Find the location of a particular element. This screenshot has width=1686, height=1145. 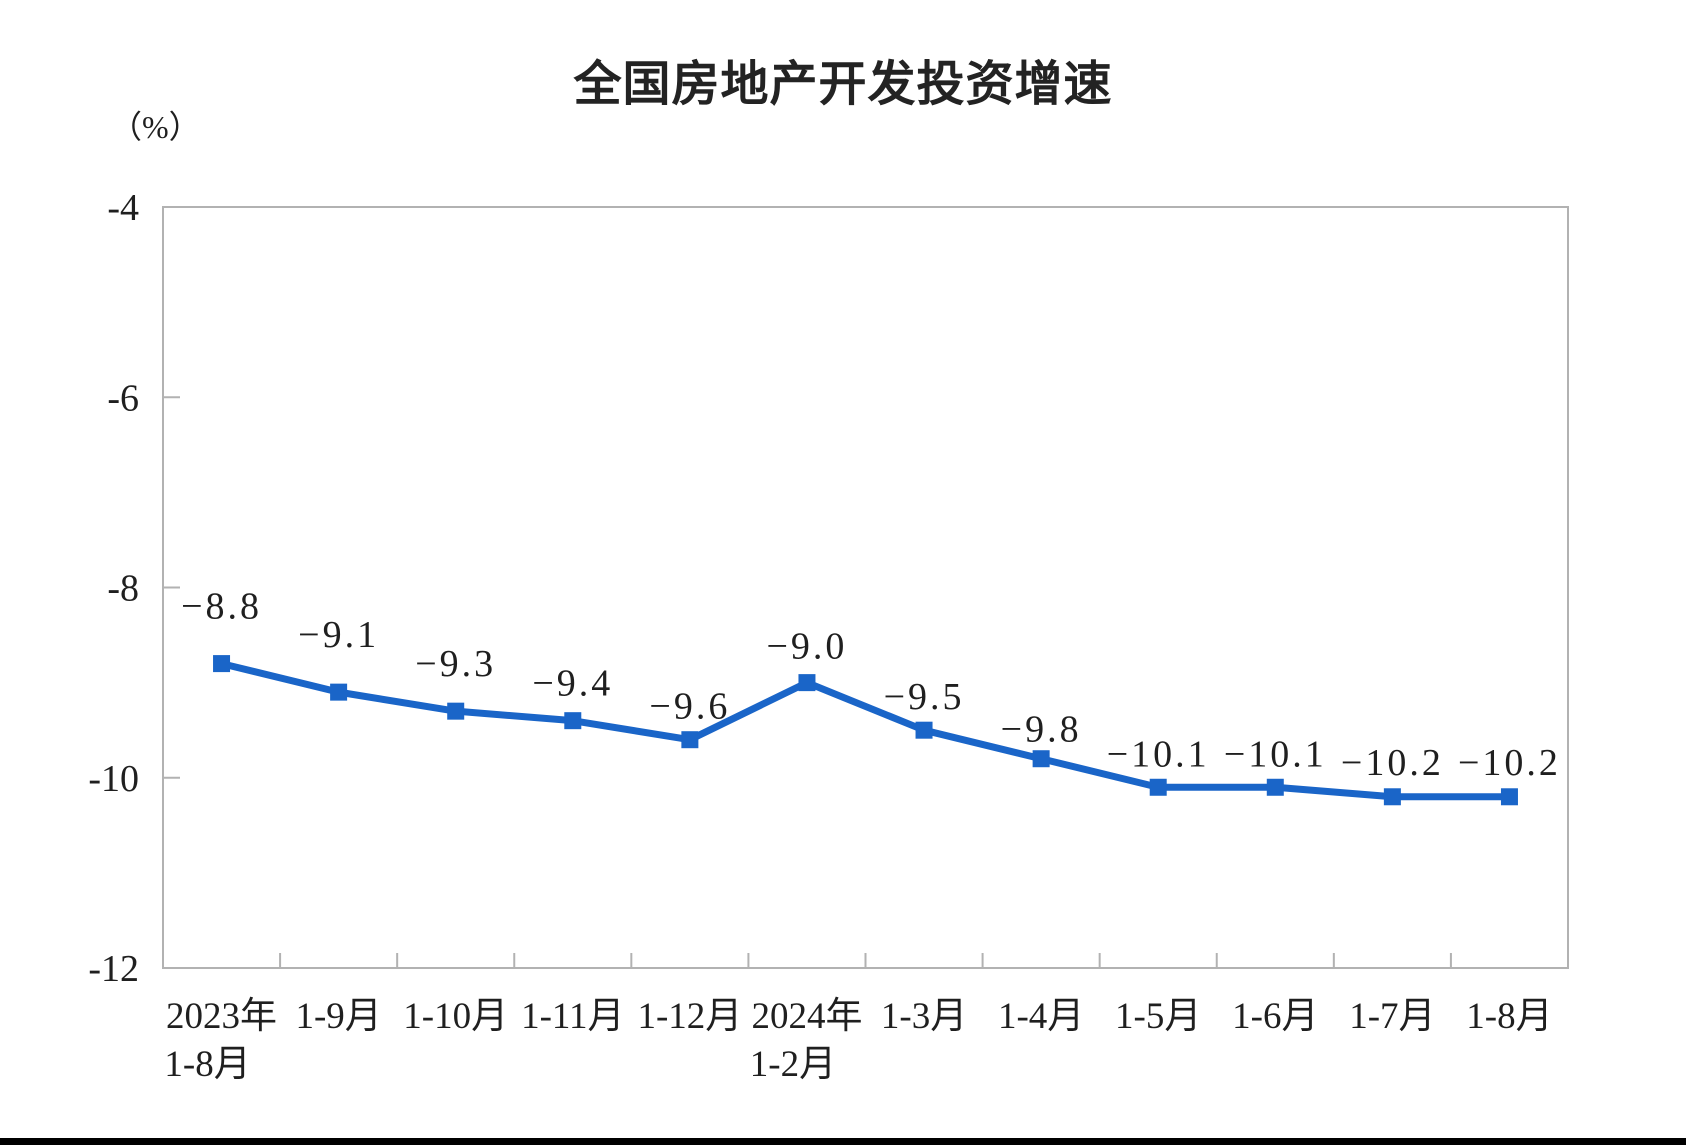

x-axis-label: 1-7月 is located at coordinates (1392, 1016).